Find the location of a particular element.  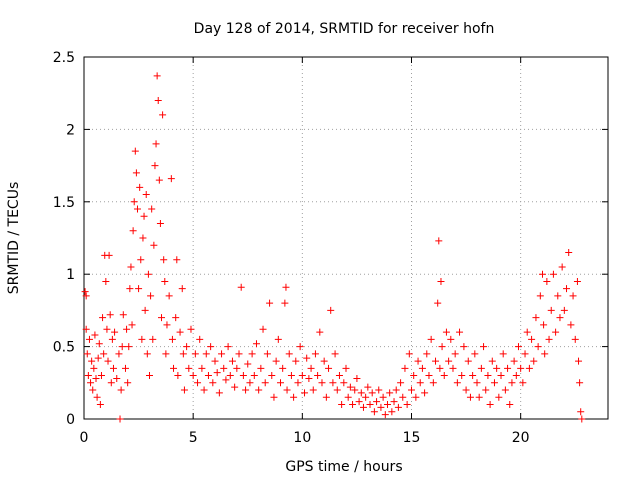

y-tick-label: 1.5 is located at coordinates (64, 203).